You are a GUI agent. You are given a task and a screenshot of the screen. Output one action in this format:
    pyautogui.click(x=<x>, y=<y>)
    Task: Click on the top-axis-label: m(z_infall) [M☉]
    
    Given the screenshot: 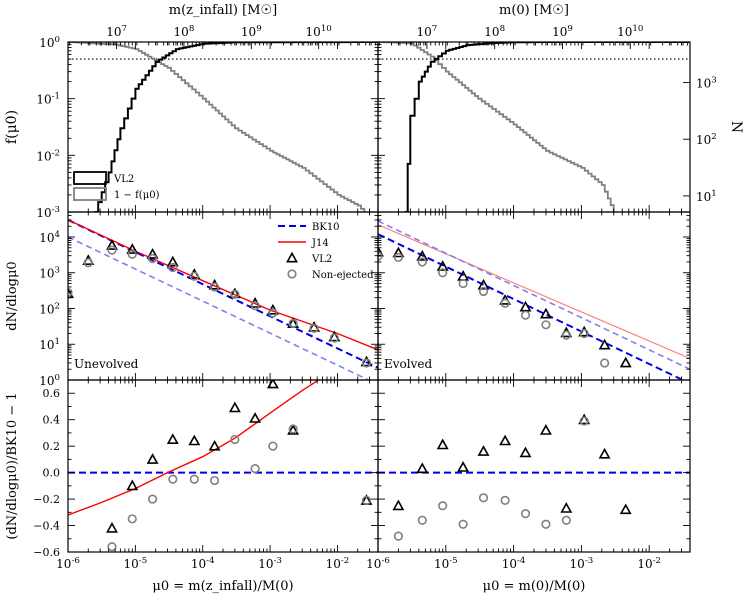 What is the action you would take?
    pyautogui.click(x=223, y=10)
    